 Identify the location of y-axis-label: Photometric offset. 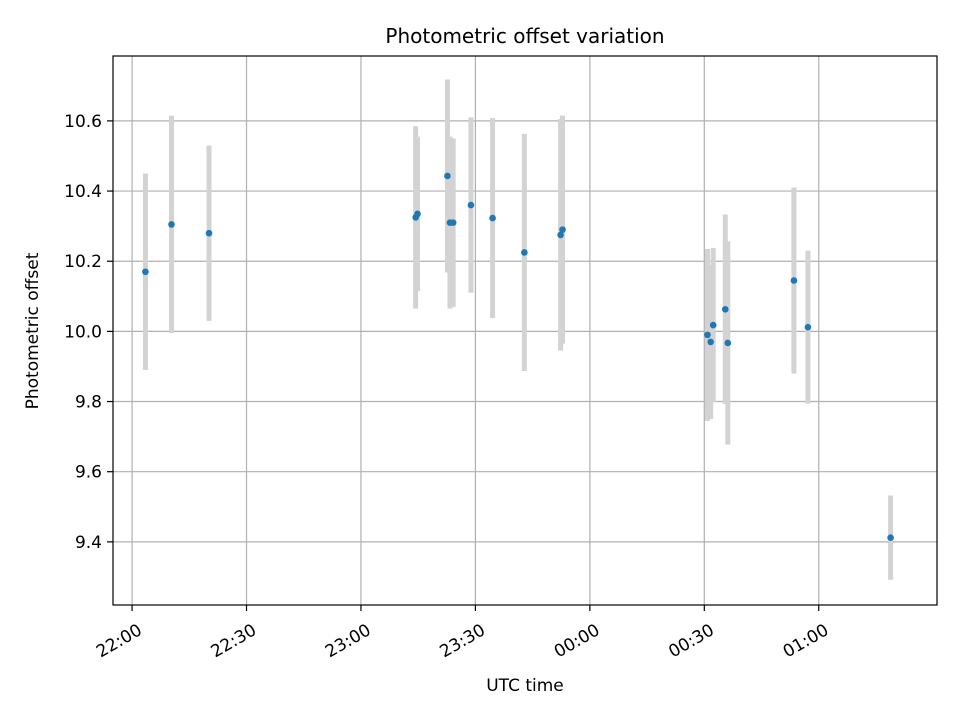
(33, 330).